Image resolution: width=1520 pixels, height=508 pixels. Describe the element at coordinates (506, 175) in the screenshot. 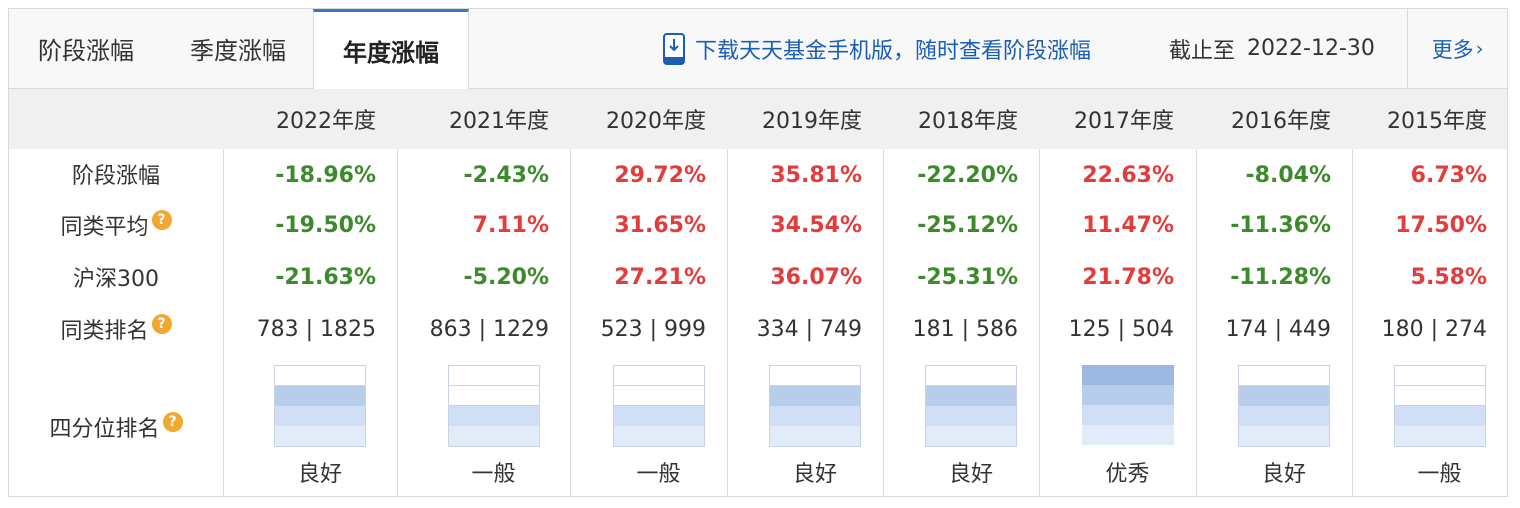

I see `stage-value: -2.43%` at that location.